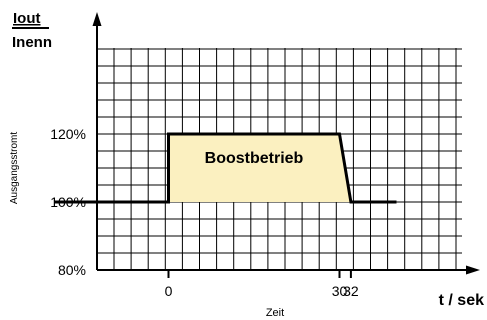 Image resolution: width=487 pixels, height=320 pixels. What do you see at coordinates (169, 291) in the screenshot?
I see `x-tick-label: 0` at bounding box center [169, 291].